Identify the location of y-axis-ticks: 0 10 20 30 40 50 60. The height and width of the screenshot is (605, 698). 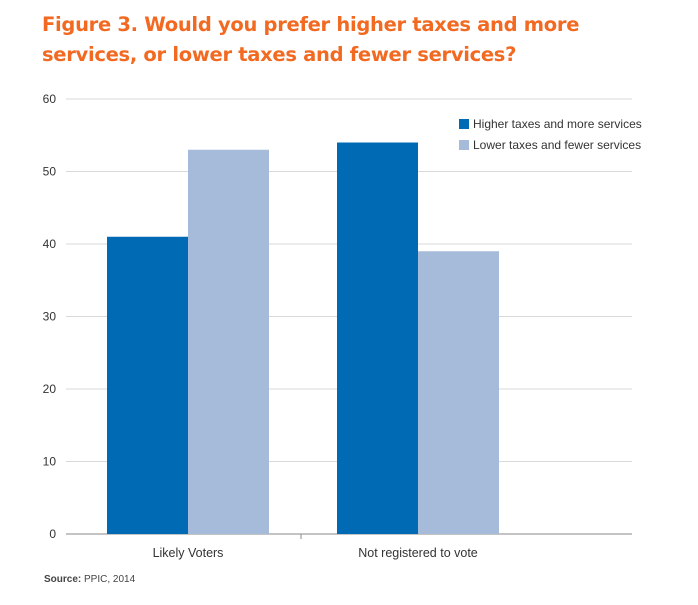
(50, 316).